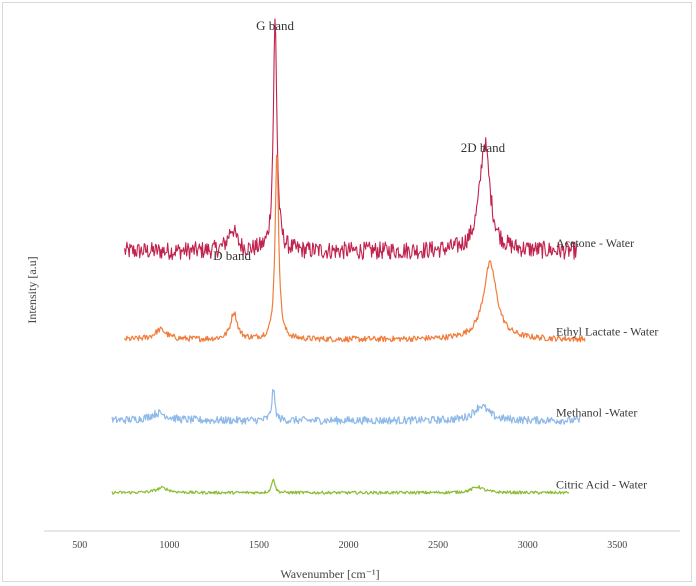  What do you see at coordinates (595, 243) in the screenshot?
I see `series-label-1: Acetone - Water` at bounding box center [595, 243].